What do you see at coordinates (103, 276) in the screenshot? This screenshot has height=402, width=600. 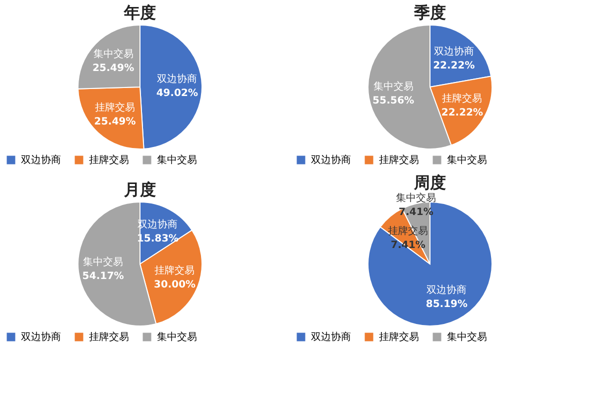 I see `data-label: 54.17%` at bounding box center [103, 276].